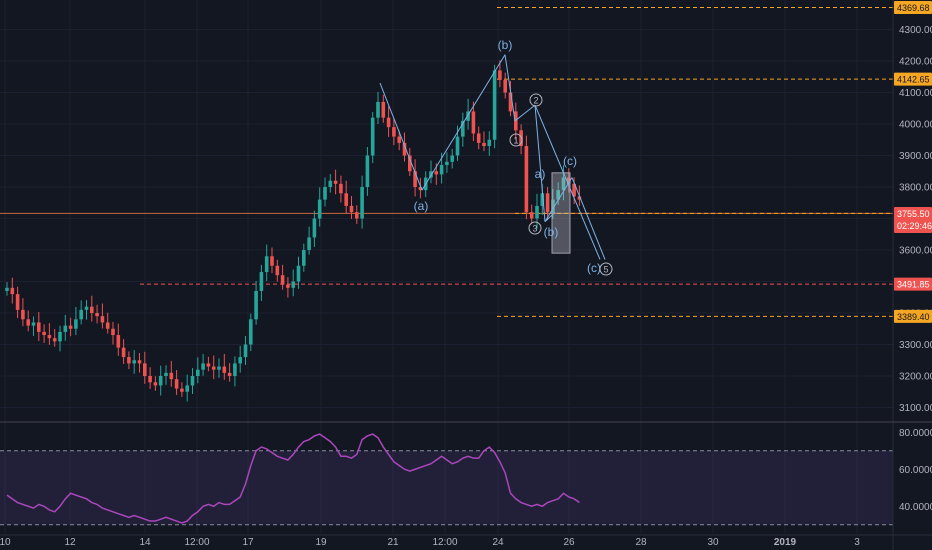 This screenshot has width=932, height=550. I want to click on wave-number: 2, so click(535, 101).